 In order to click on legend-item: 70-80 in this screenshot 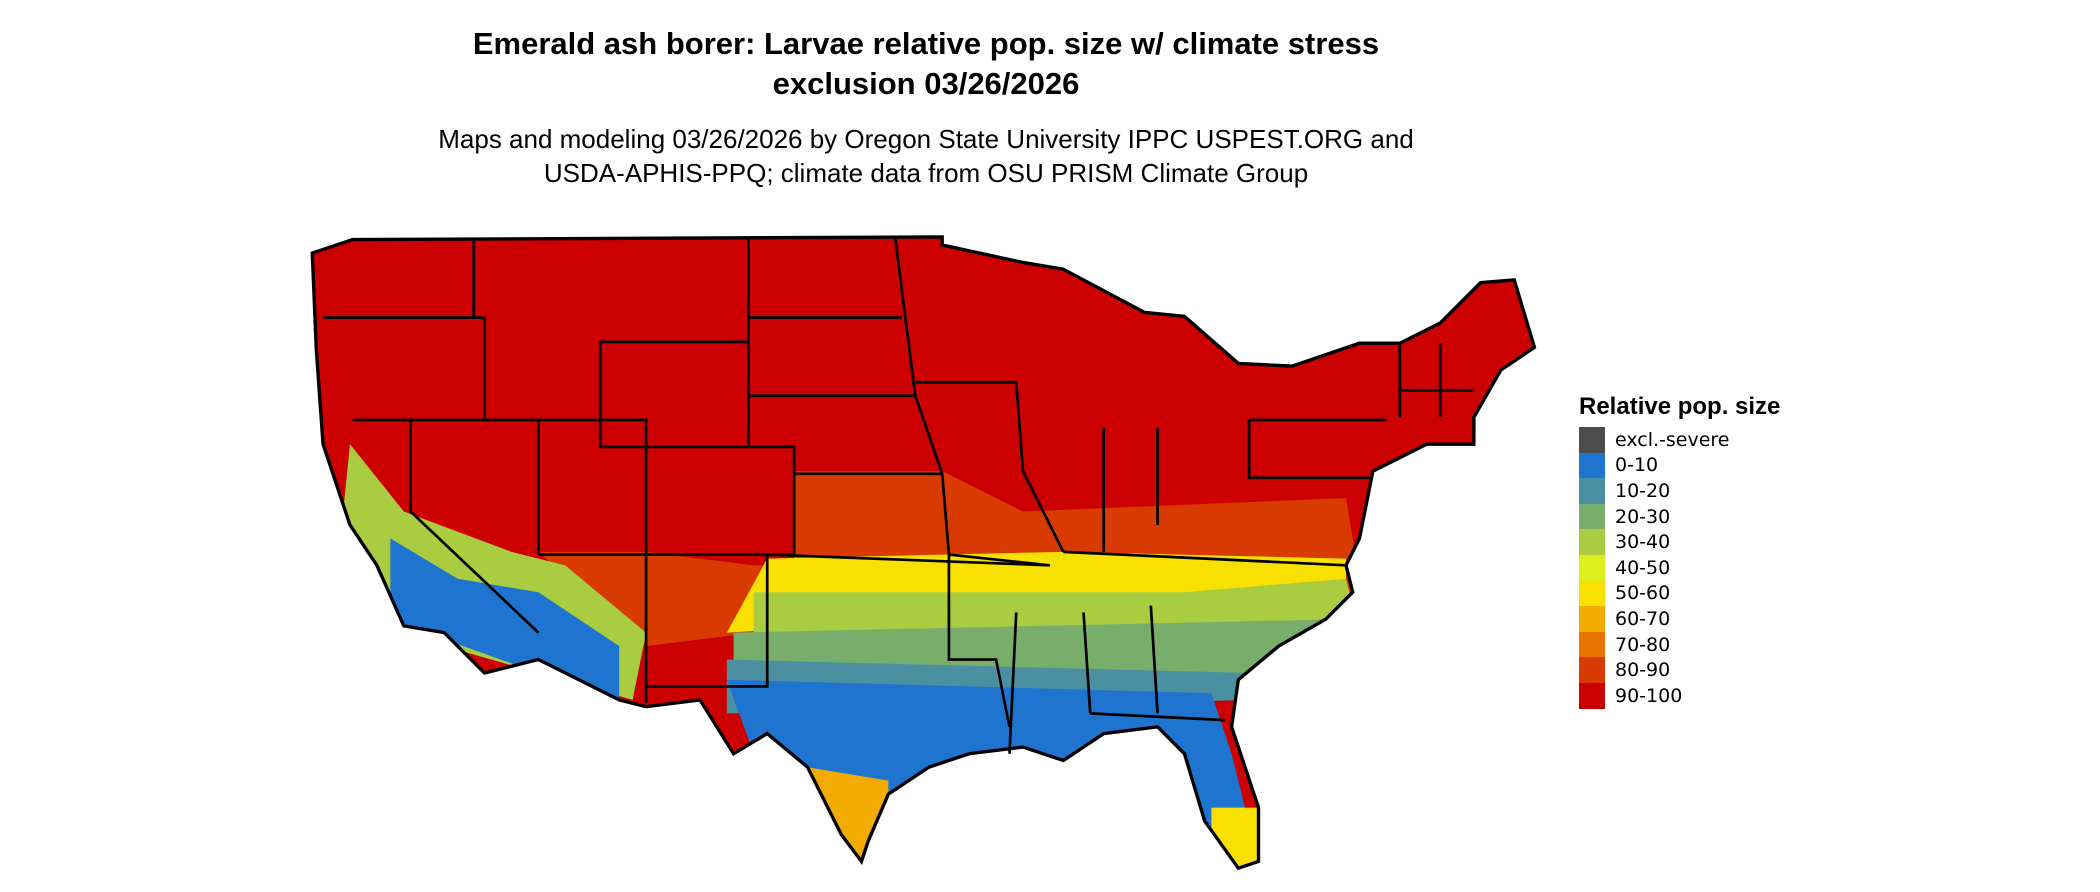, I will do `click(1679, 644)`.